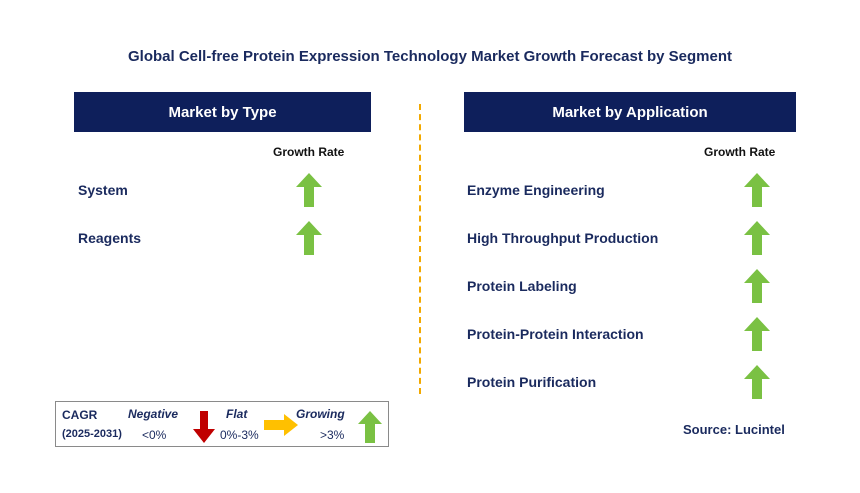 This screenshot has height=493, width=860. What do you see at coordinates (555, 334) in the screenshot?
I see `application-item-protein-protein-interaction: Protein-Protein Interaction` at bounding box center [555, 334].